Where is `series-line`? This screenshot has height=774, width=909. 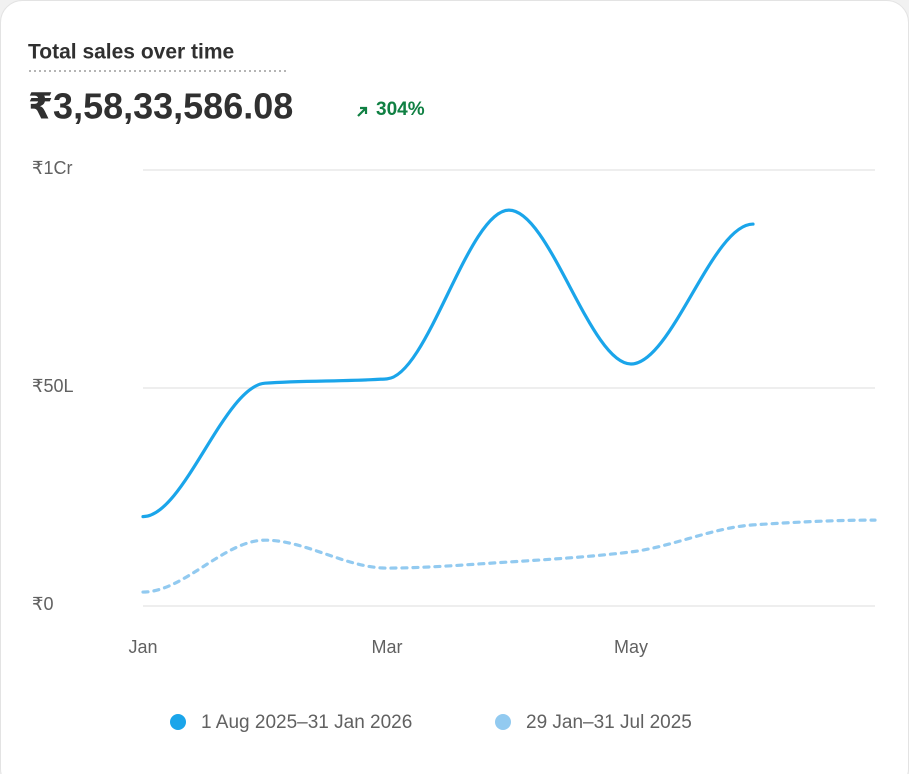 series-line is located at coordinates (509, 556).